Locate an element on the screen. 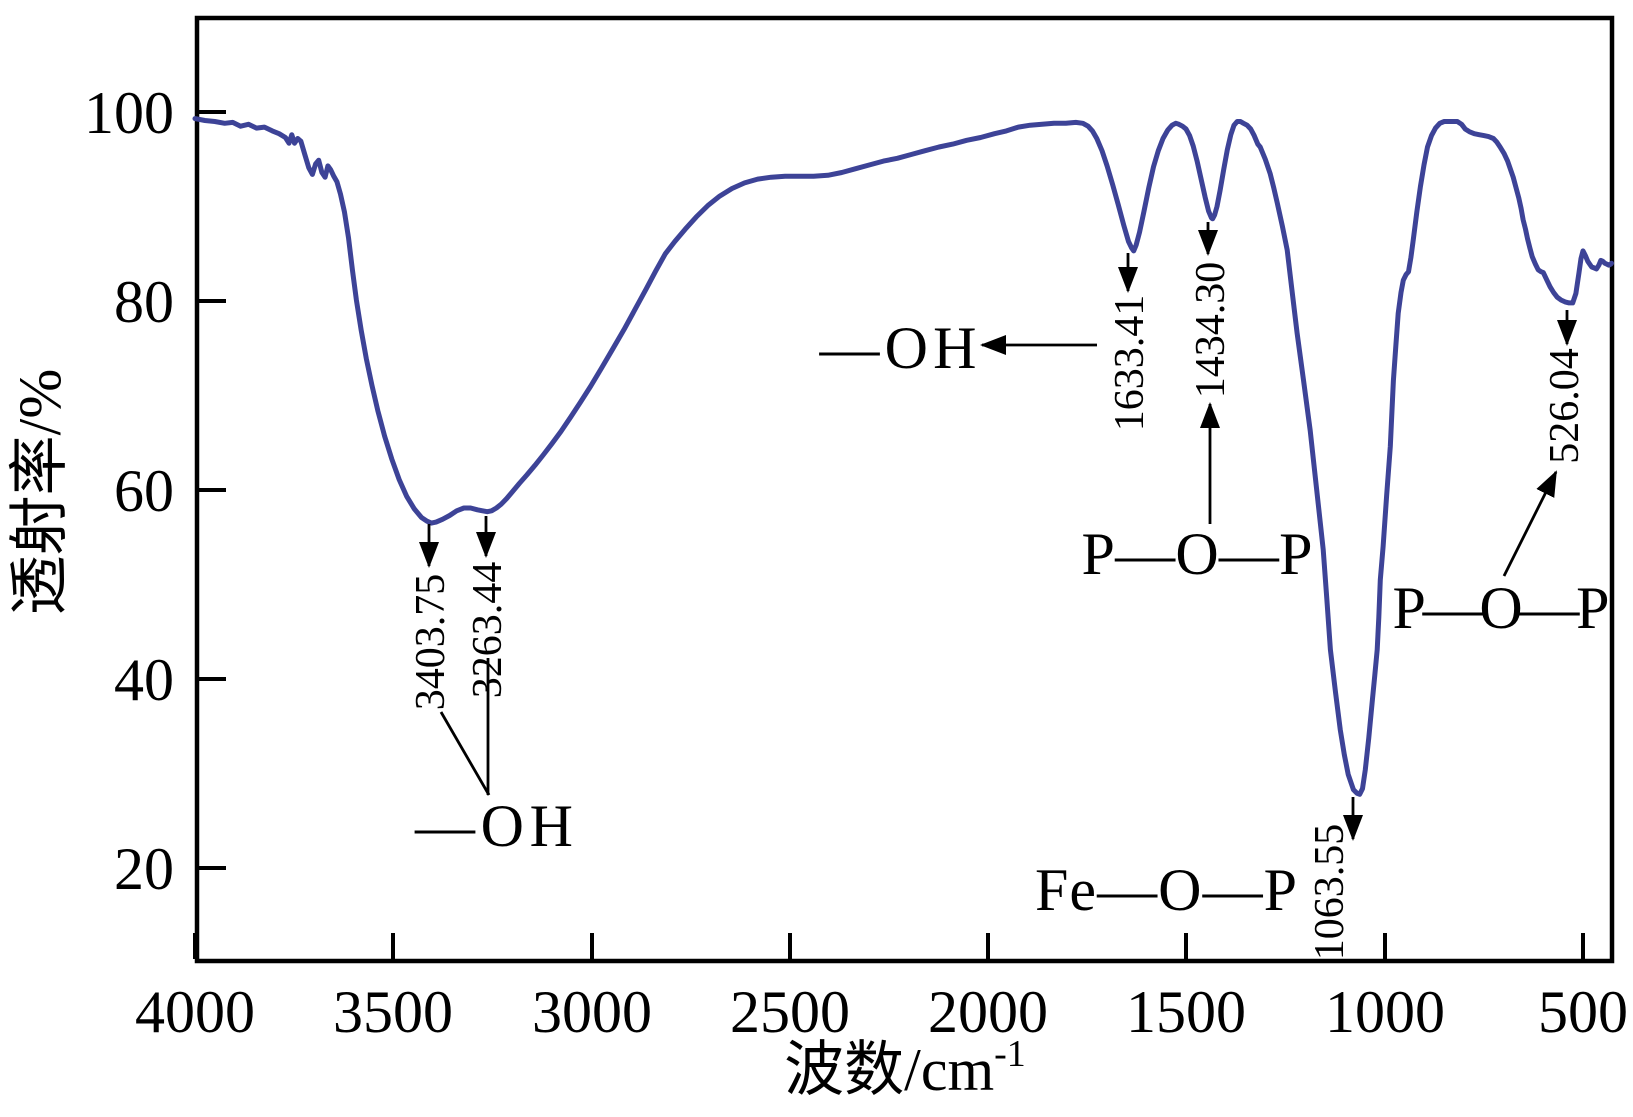 This screenshot has width=1633, height=1117. x-axis-title-base: 波数/cm is located at coordinates (889, 1070).